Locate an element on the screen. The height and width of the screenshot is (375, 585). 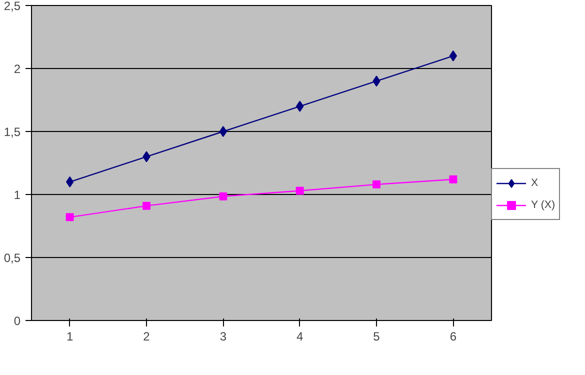
x-tick-label: 3 is located at coordinates (223, 337).